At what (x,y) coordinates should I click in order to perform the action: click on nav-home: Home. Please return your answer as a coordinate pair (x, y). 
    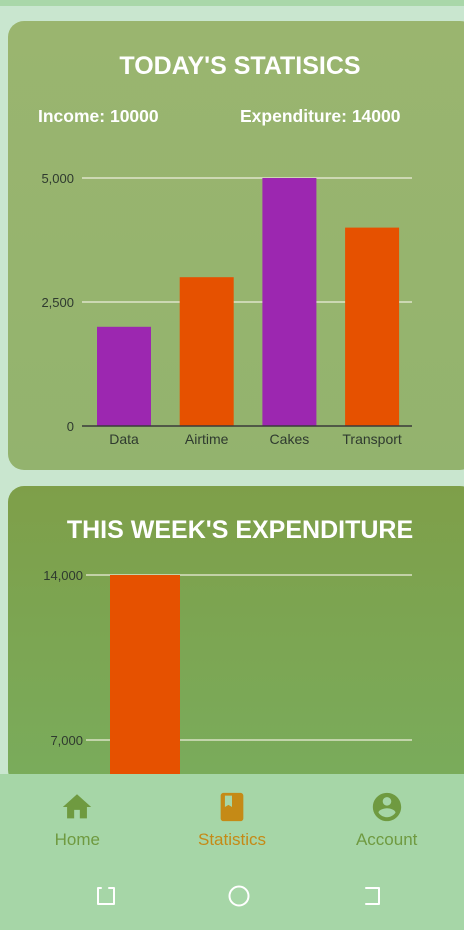
    Looking at the image, I should click on (77, 817).